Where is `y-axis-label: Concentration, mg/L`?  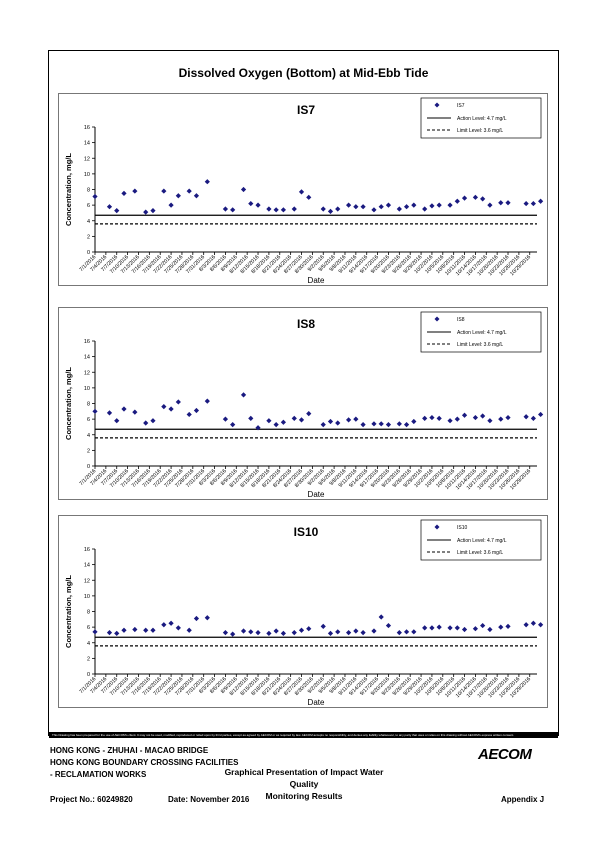
y-axis-label: Concentration, mg/L is located at coordinates (68, 611).